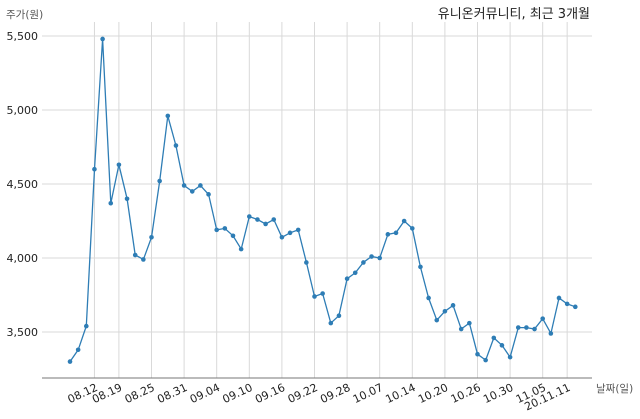 Image resolution: width=640 pixels, height=419 pixels. Describe the element at coordinates (140, 393) in the screenshot. I see `x-tick-label: 08.25` at that location.